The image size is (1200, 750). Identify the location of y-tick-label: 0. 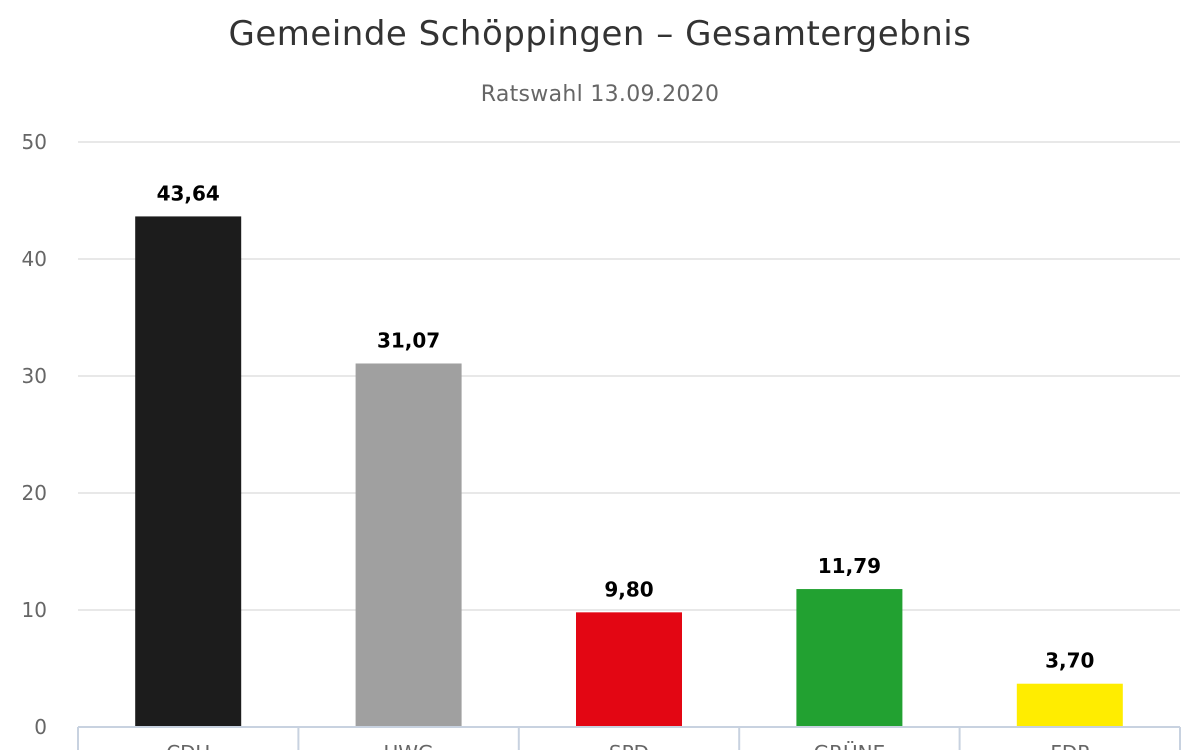
(40, 727).